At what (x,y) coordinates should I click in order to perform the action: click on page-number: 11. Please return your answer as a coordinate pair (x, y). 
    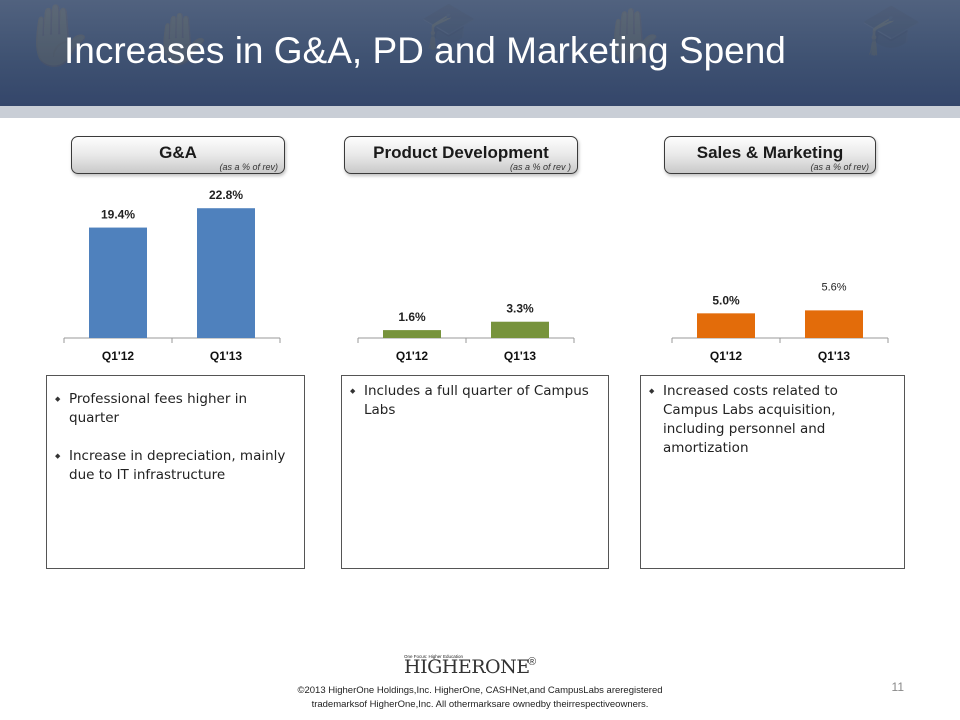
    Looking at the image, I should click on (897, 687).